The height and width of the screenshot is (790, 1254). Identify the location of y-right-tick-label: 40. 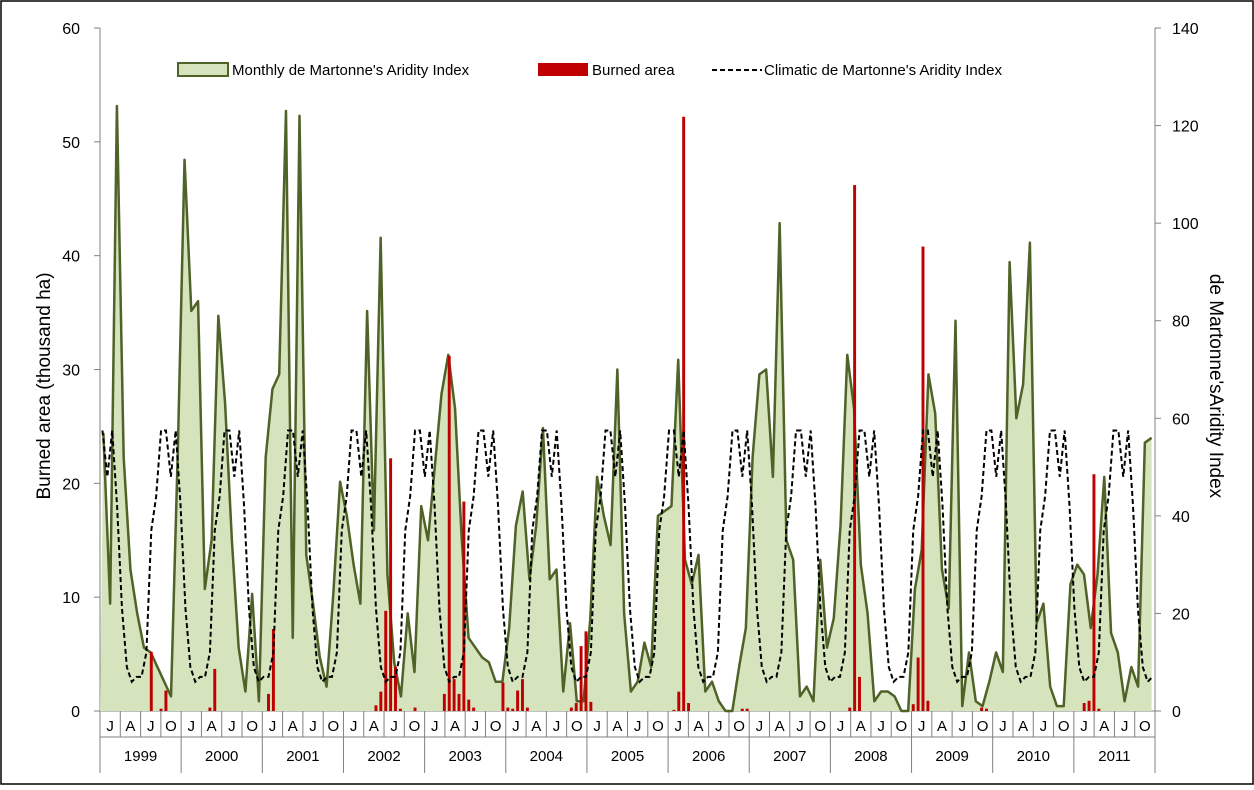
(1181, 517).